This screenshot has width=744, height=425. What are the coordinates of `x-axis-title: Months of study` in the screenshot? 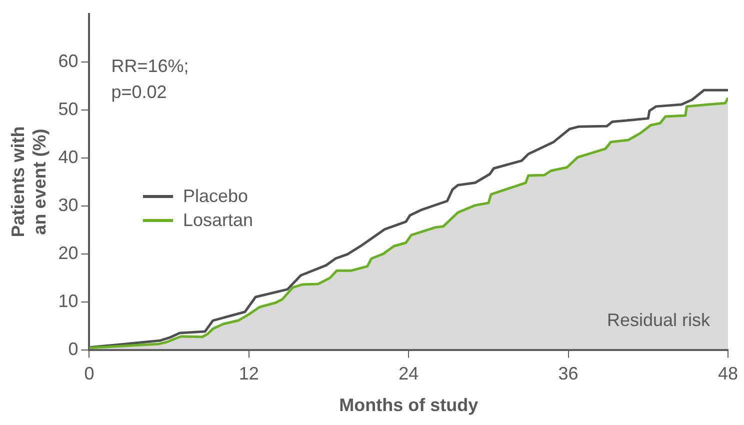 It's located at (408, 405).